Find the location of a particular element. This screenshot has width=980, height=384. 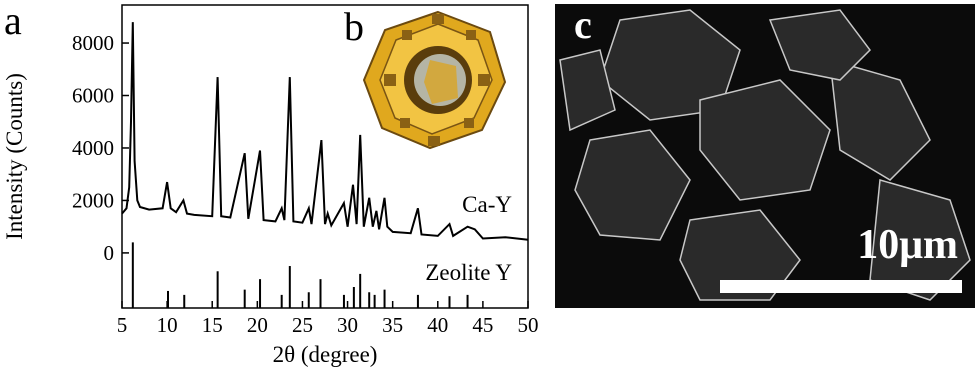

y-axis-title: Intensity (Counts) is located at coordinates (14, 156).